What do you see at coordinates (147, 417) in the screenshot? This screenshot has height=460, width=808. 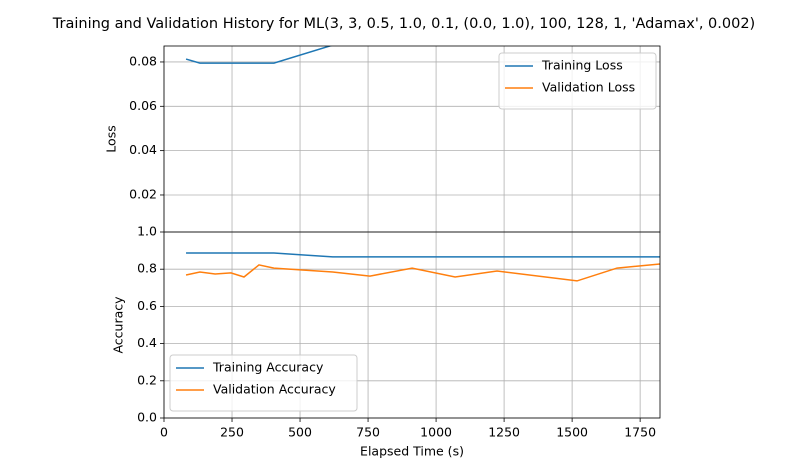 I see `y-tick-label: 0.0` at bounding box center [147, 417].